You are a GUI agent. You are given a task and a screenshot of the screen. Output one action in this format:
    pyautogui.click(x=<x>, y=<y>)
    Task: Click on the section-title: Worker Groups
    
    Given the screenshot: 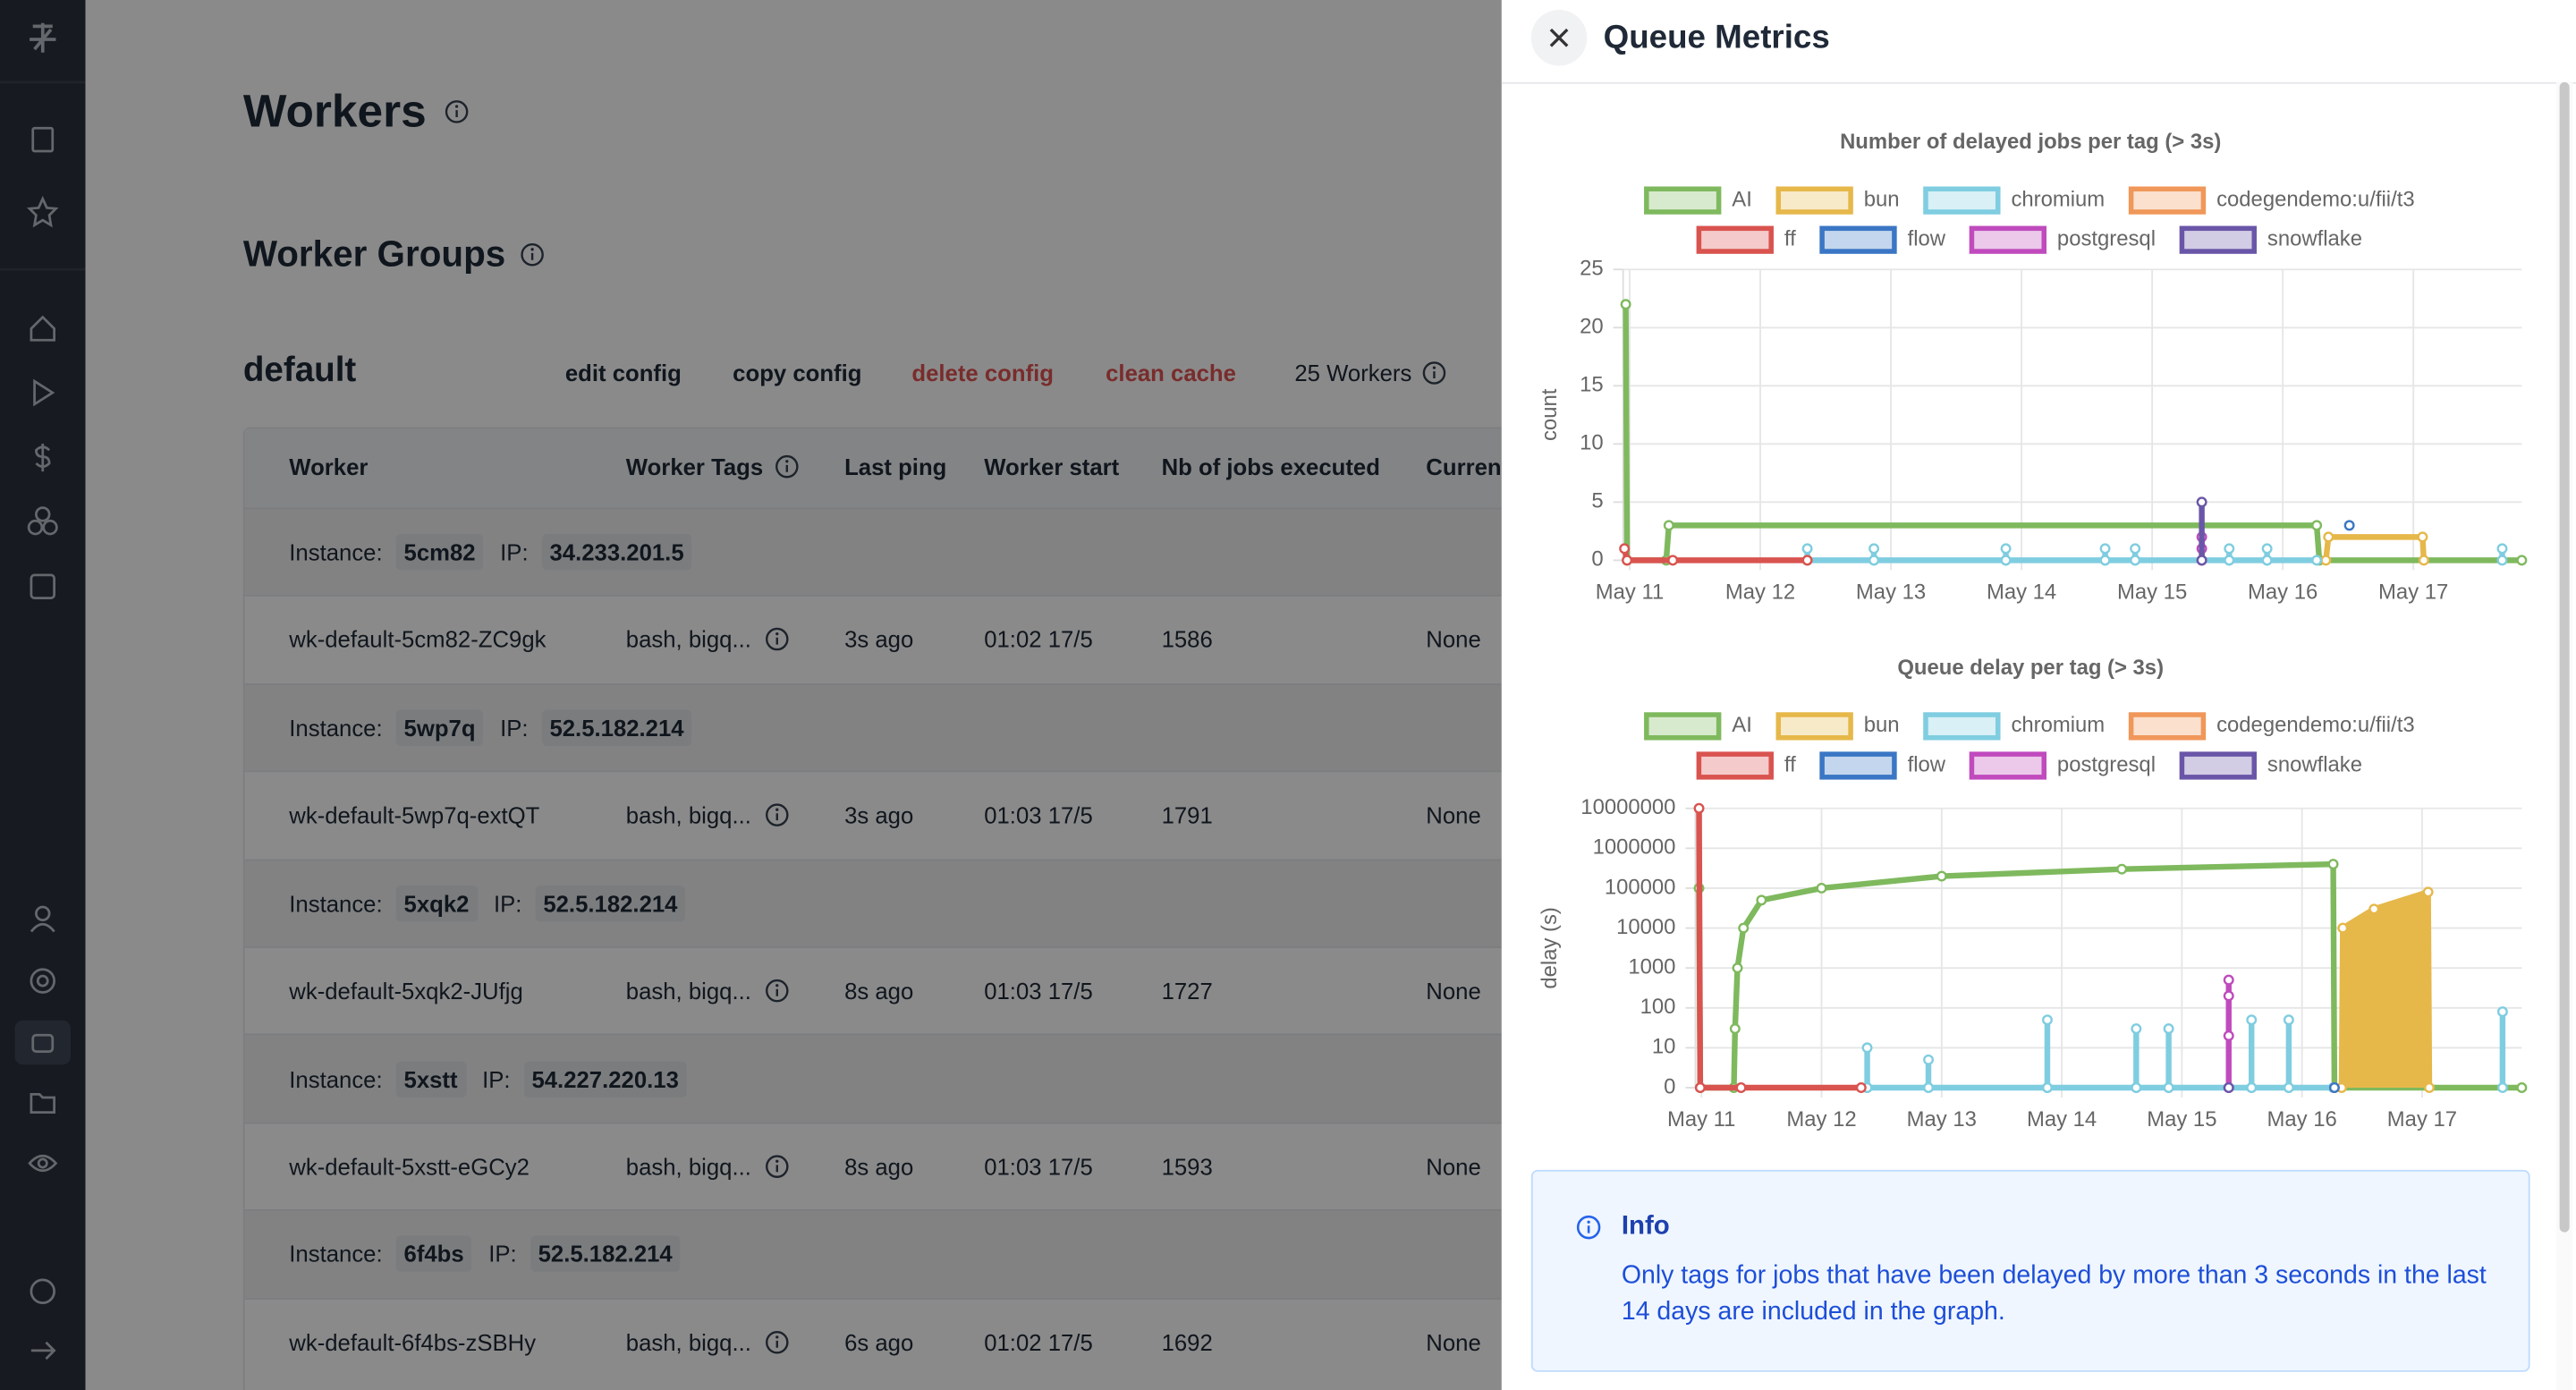 What is the action you would take?
    pyautogui.click(x=374, y=254)
    